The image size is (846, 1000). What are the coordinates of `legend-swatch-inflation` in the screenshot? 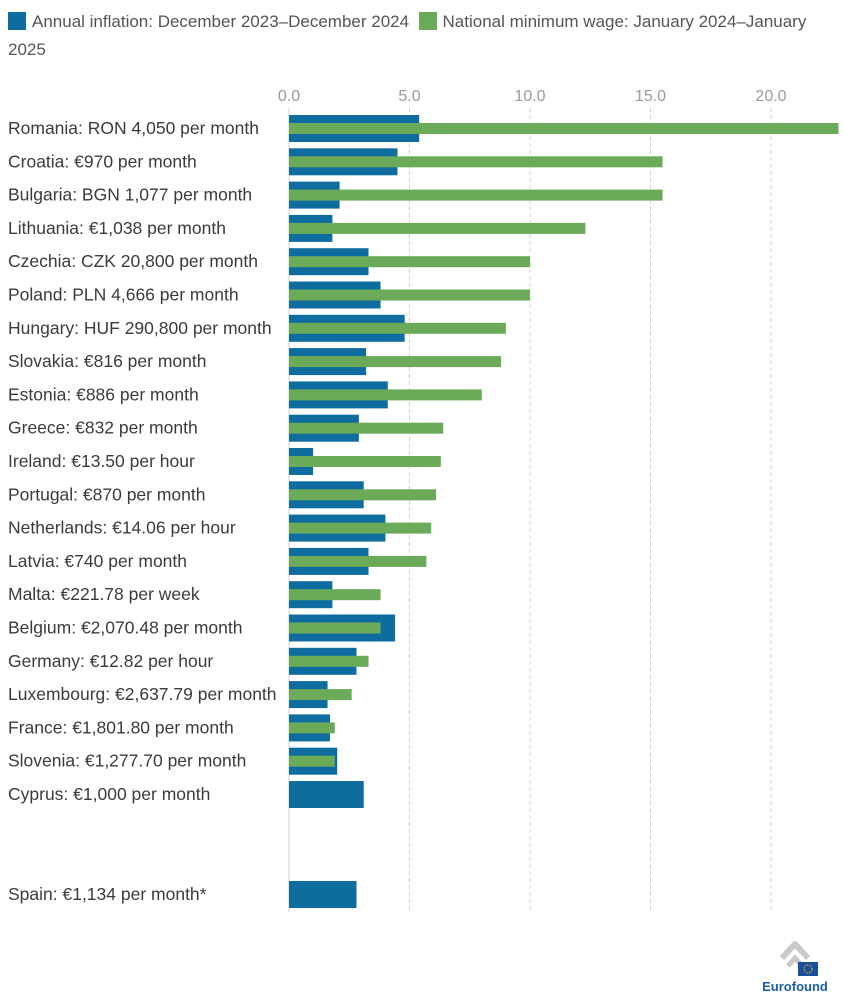 It's located at (17, 21).